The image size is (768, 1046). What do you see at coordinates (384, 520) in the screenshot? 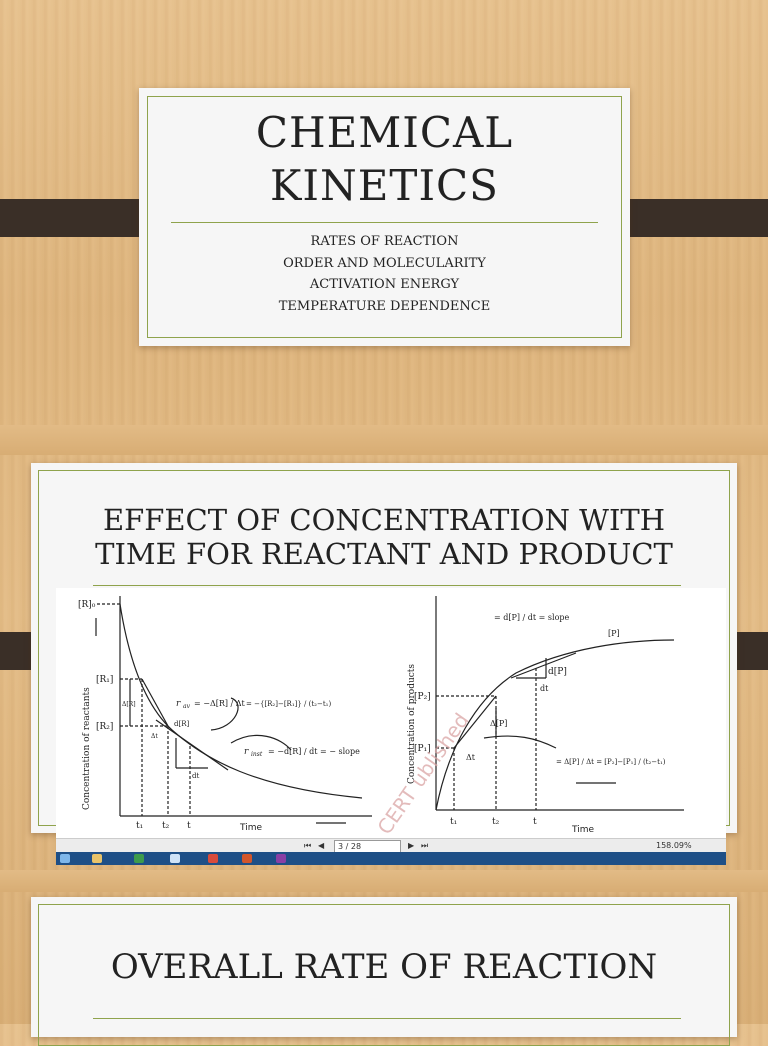
I see `slide-title-line1: EFFECT OF CONCENTRATION WITH` at bounding box center [384, 520].